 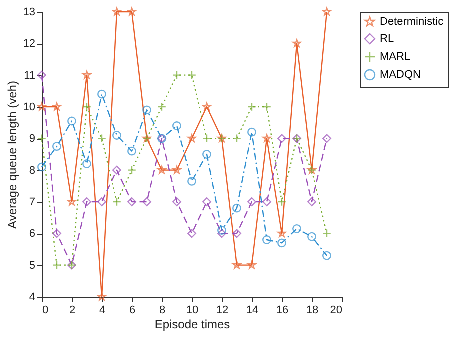 What do you see at coordinates (32, 298) in the screenshot?
I see `y-tick-label: 4` at bounding box center [32, 298].